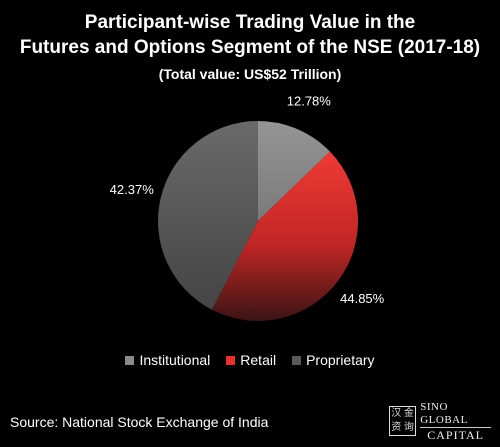 This screenshot has height=447, width=500. I want to click on legend-swatch-proprietary, so click(297, 360).